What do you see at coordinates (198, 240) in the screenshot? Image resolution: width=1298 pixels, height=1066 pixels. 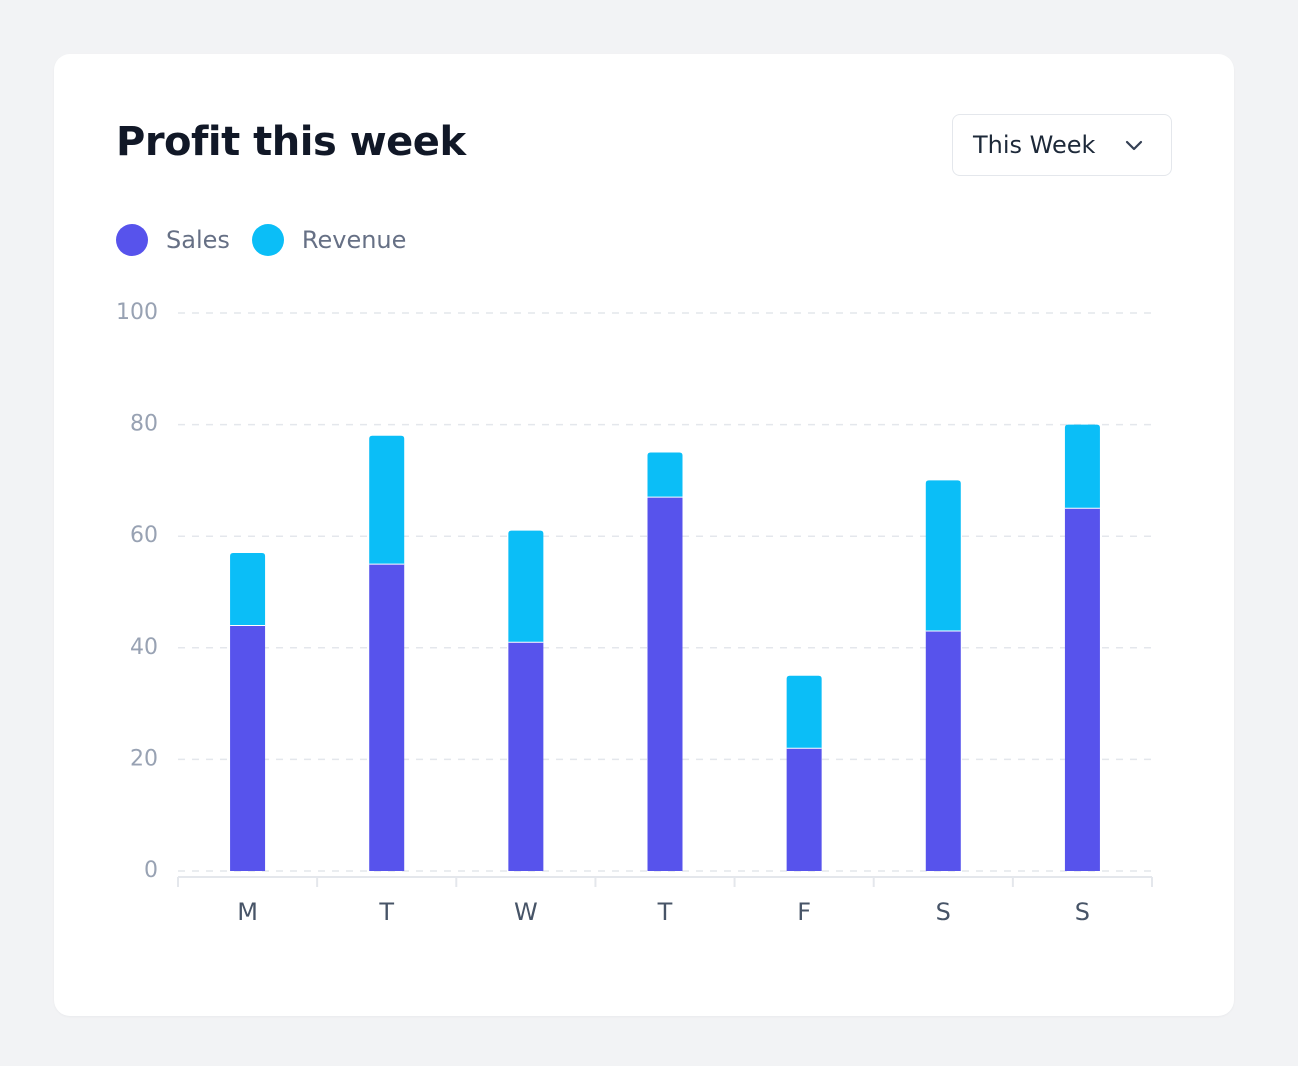 I see `legend-label-sales: Sales` at bounding box center [198, 240].